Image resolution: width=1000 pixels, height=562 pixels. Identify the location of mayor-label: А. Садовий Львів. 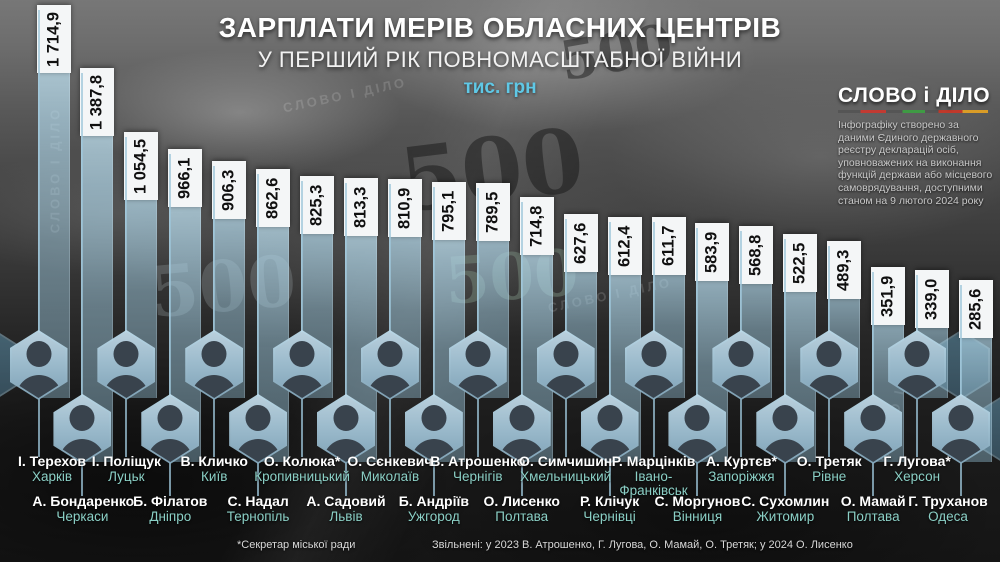
(346, 509).